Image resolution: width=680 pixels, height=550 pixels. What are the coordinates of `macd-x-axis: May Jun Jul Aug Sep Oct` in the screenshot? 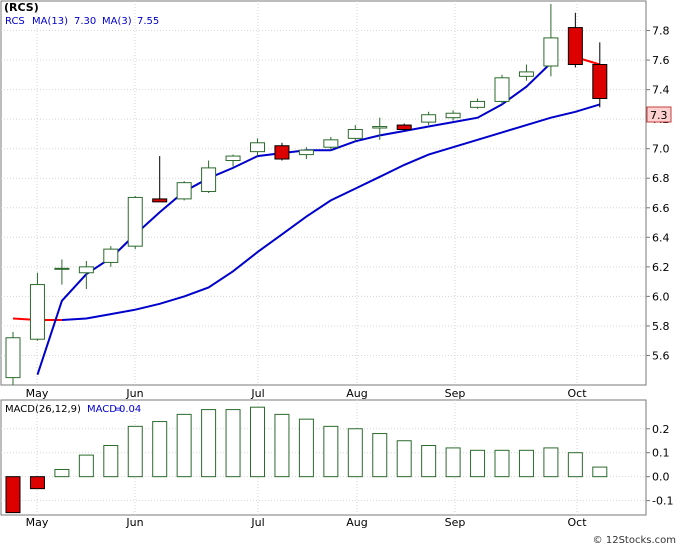 It's located at (307, 522).